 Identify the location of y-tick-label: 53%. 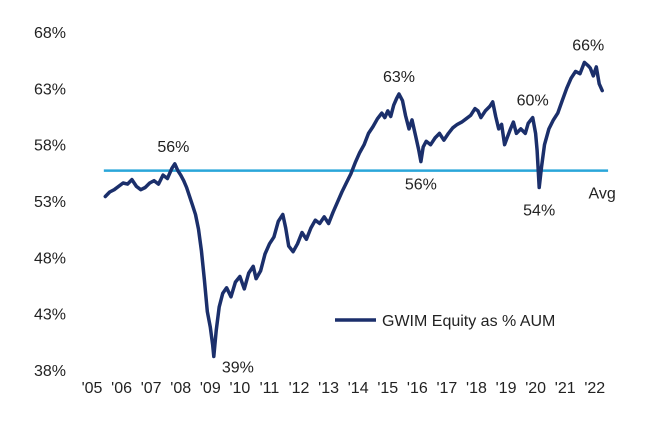
(50, 202).